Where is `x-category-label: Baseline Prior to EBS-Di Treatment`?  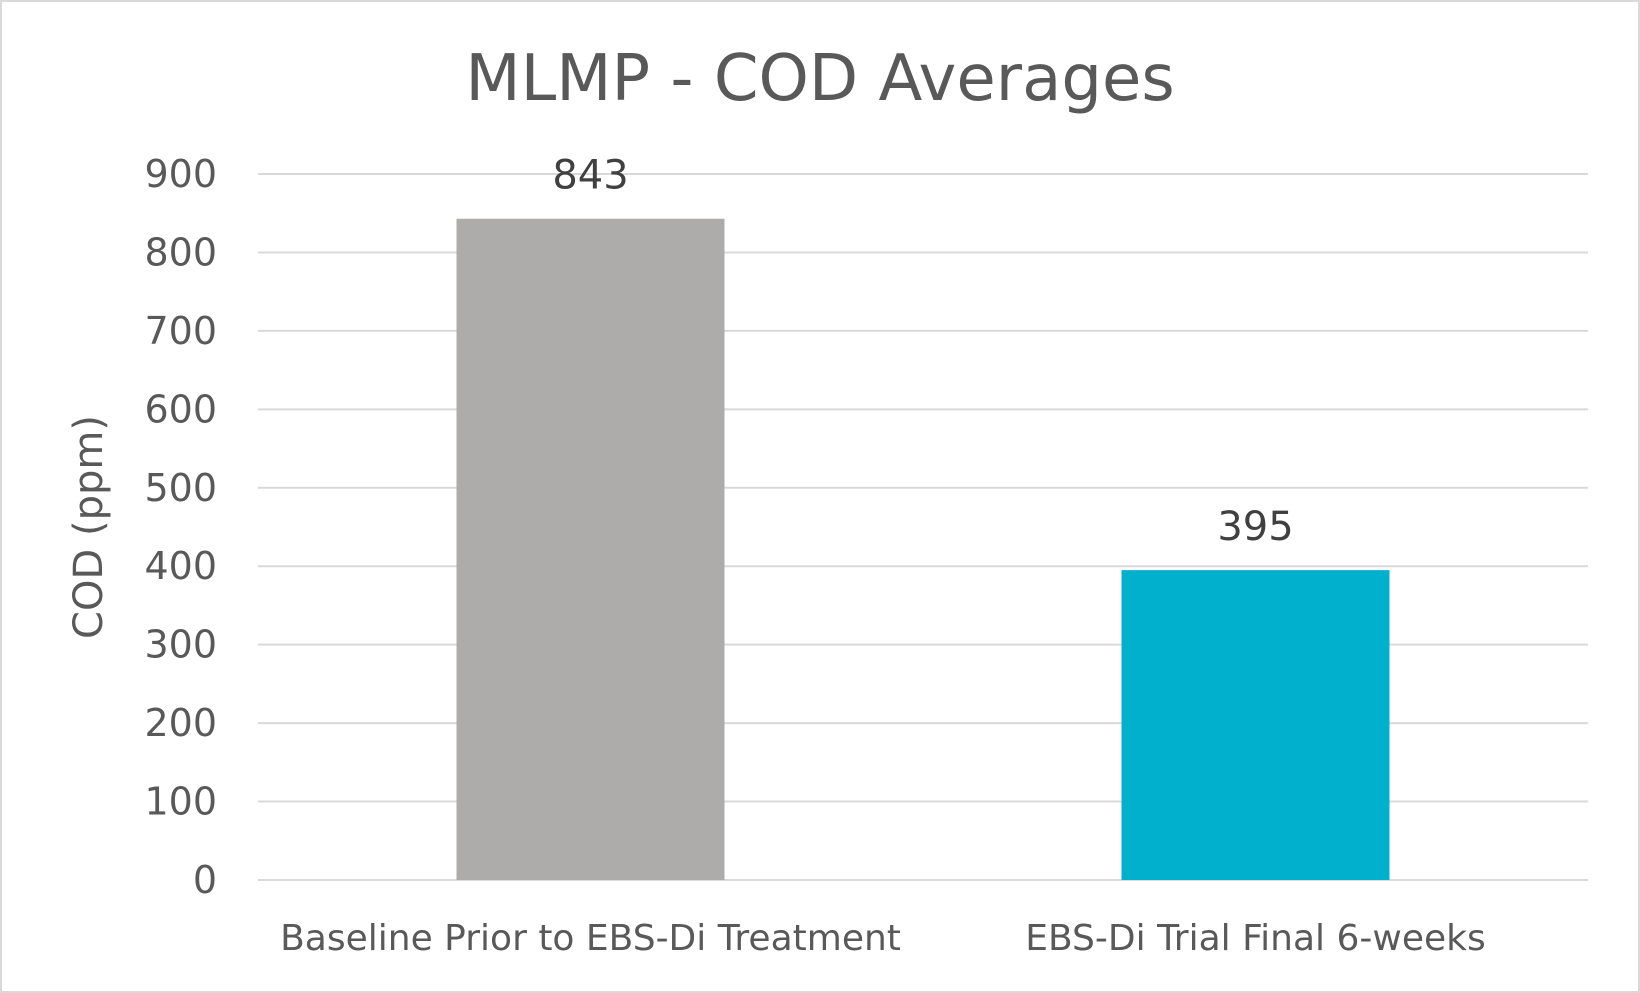
x-category-label: Baseline Prior to EBS-Di Treatment is located at coordinates (590, 938).